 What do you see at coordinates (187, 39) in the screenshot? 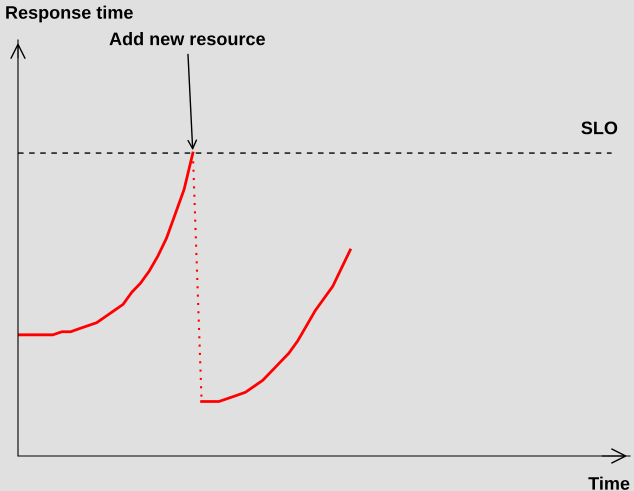
I see `text: Add new resource` at bounding box center [187, 39].